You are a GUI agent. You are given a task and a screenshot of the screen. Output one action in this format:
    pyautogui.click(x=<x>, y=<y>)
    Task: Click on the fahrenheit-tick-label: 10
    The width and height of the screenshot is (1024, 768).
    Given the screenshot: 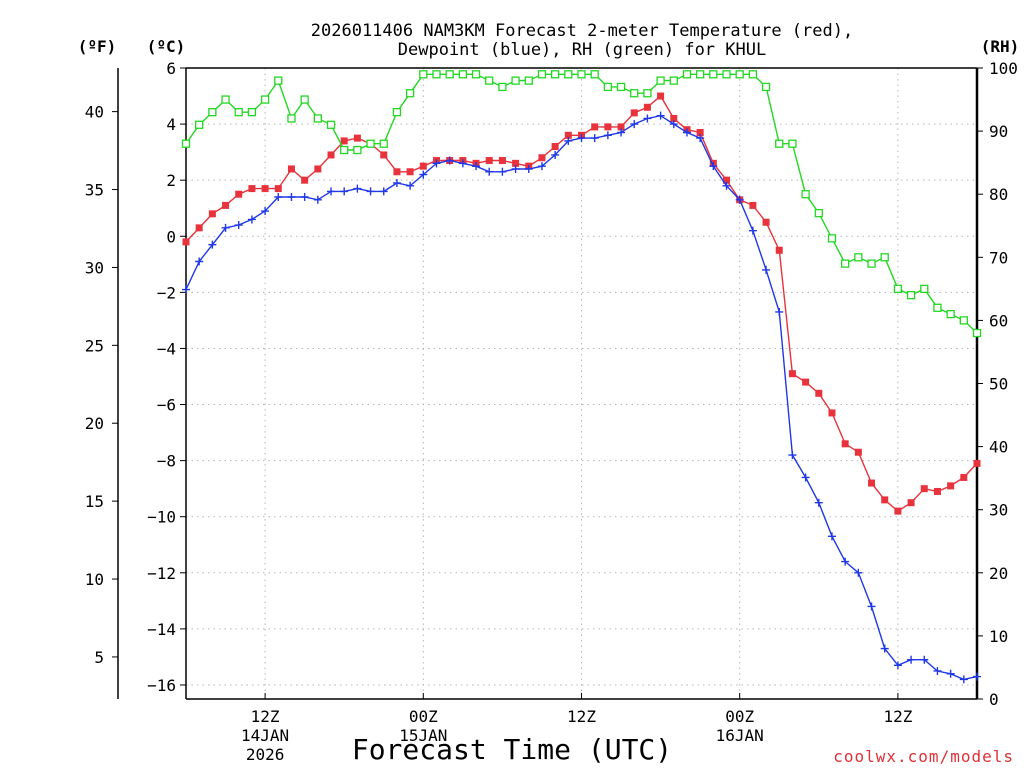 What is the action you would take?
    pyautogui.click(x=94, y=579)
    